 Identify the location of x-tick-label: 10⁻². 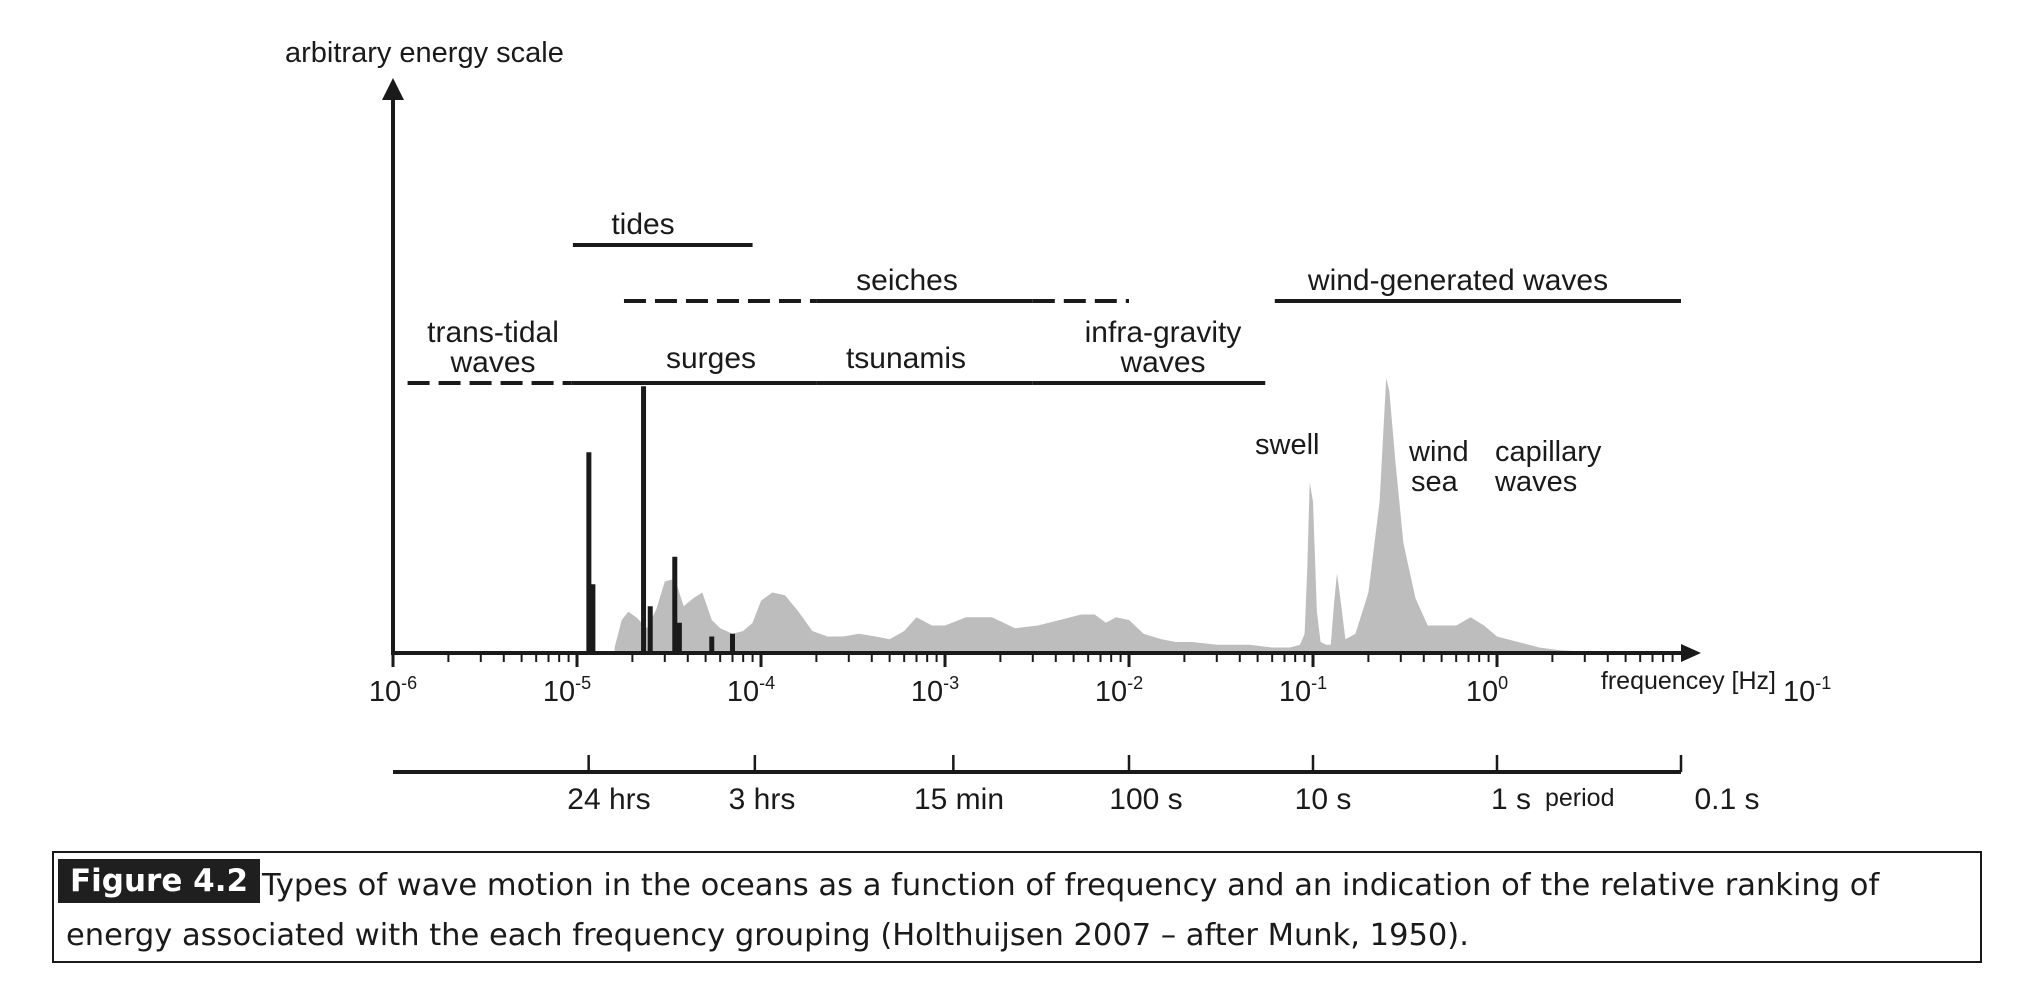
(1119, 690).